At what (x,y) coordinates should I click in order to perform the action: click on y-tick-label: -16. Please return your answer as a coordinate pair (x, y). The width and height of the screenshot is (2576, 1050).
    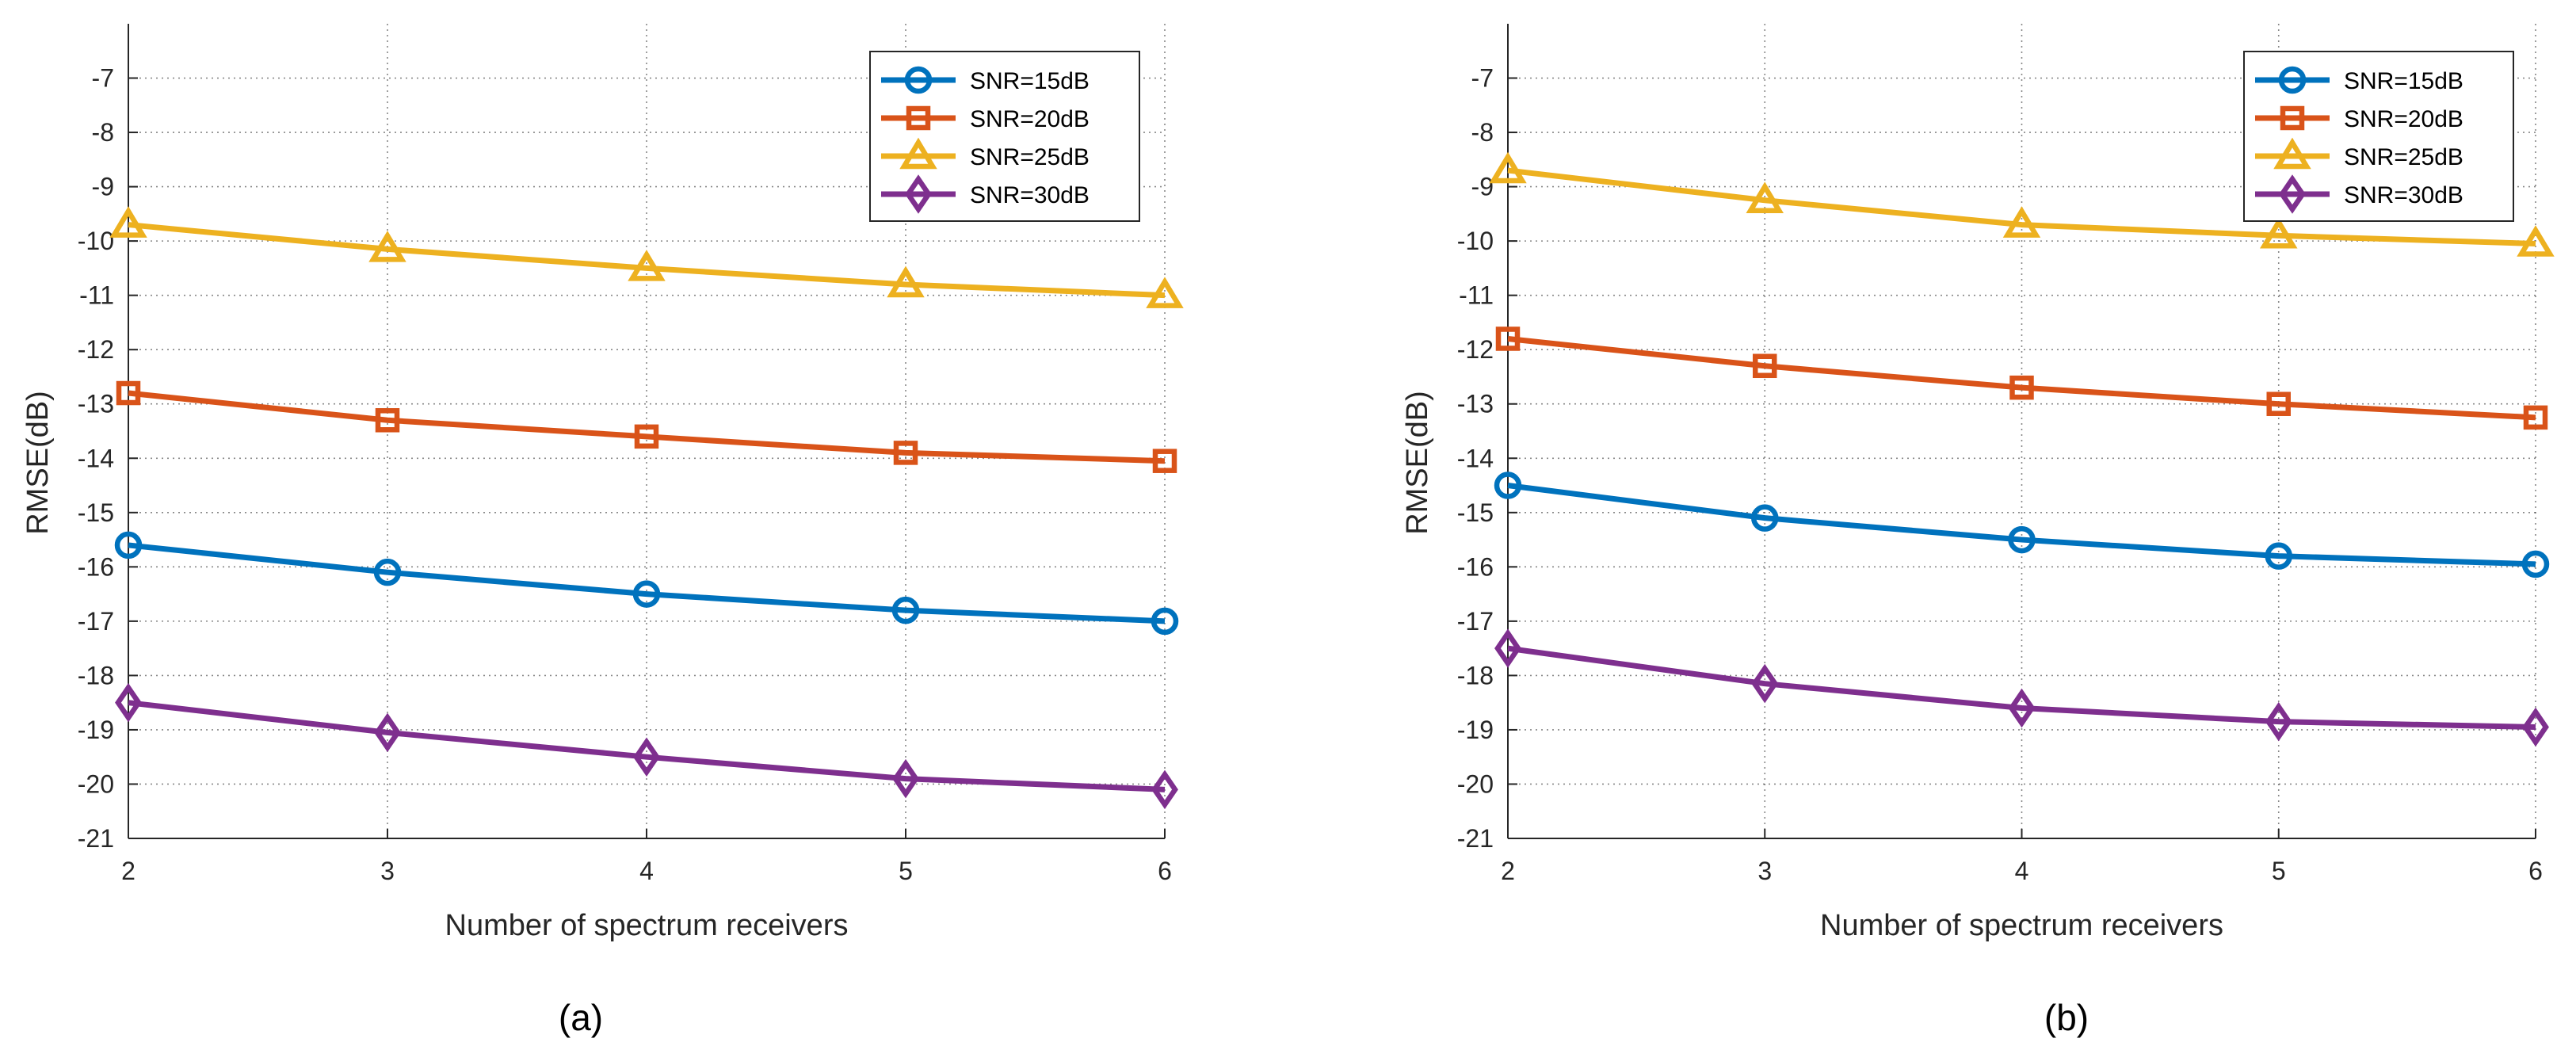
    Looking at the image, I should click on (96, 566).